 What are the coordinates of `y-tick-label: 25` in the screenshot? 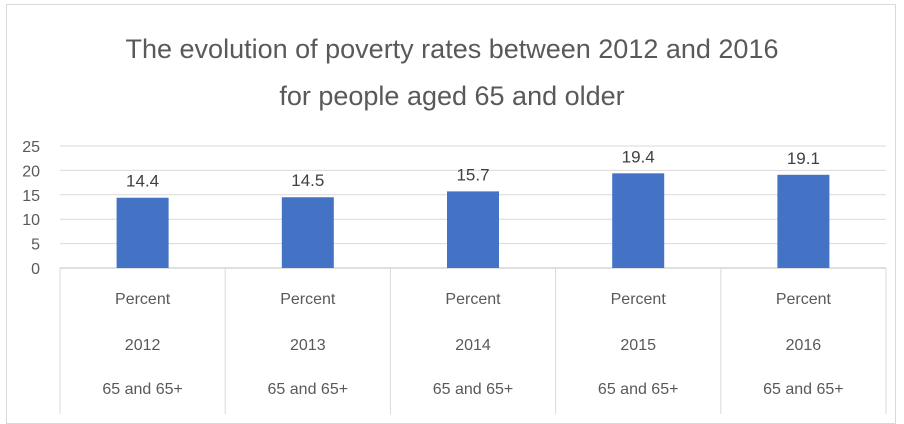 It's located at (31, 147).